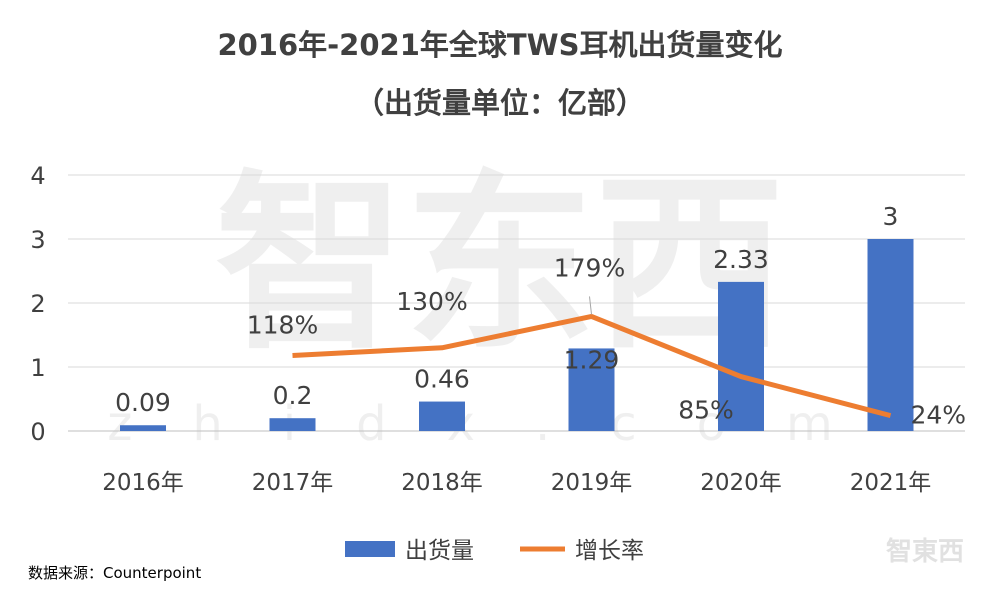  Describe the element at coordinates (499, 45) in the screenshot. I see `chart-title: 2016年-2021年全球TWS耳机出货量变化` at that location.